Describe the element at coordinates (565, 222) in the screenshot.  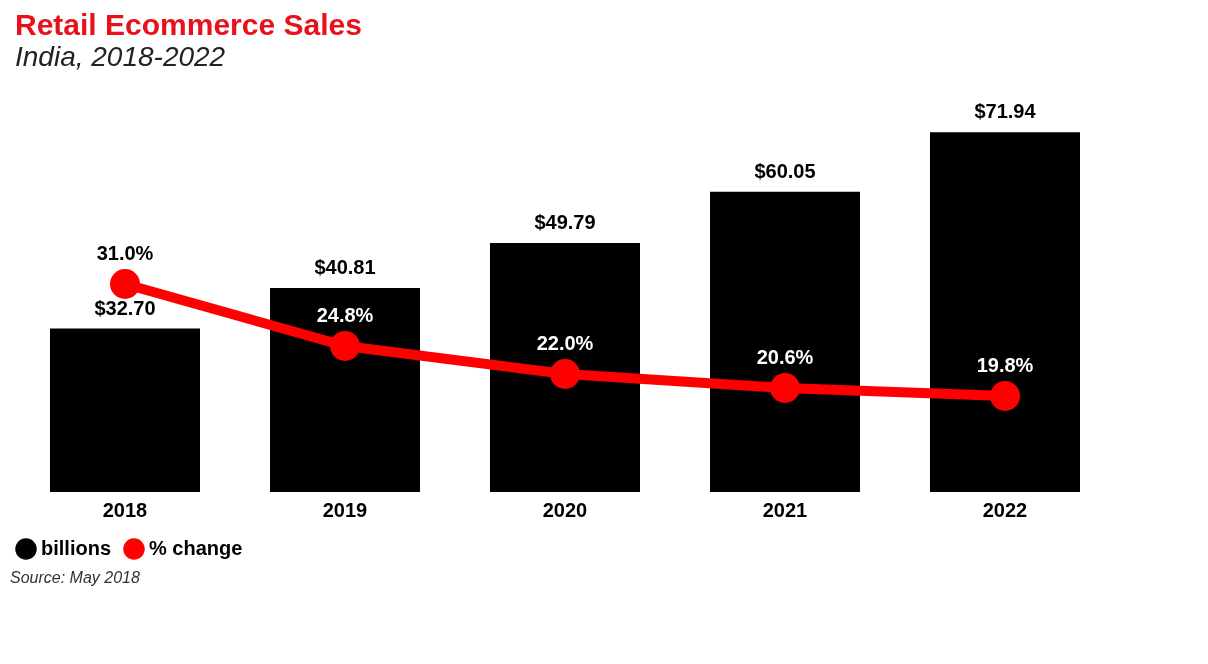
I see `data-label: $49.79` at that location.